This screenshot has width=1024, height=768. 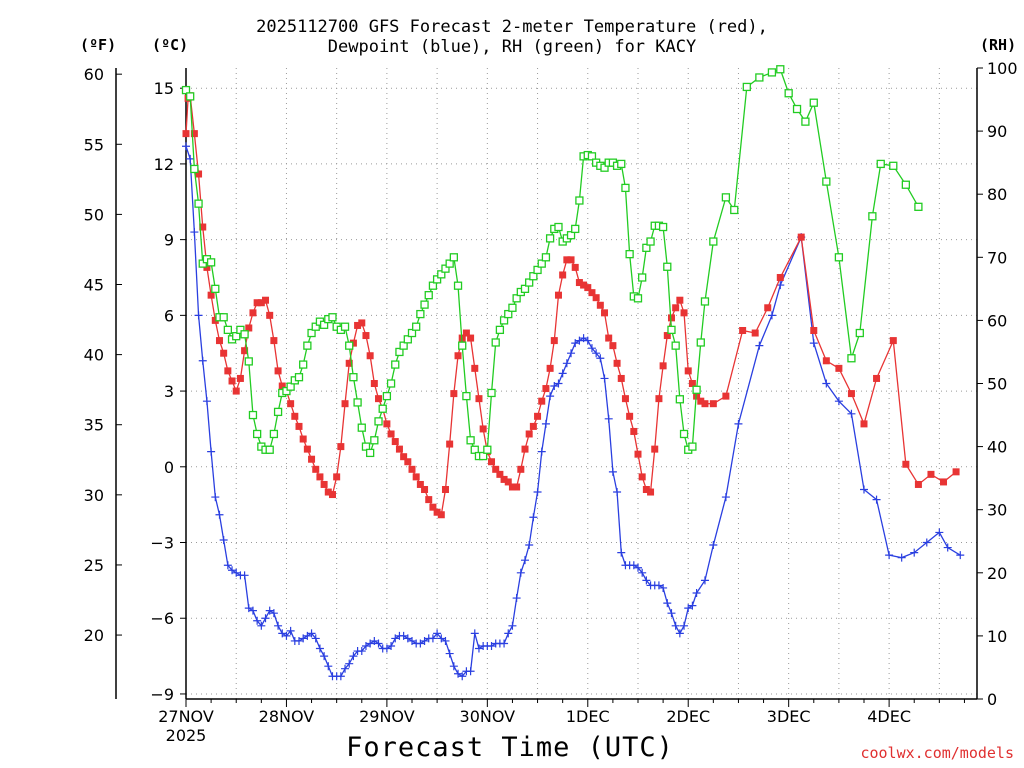 I want to click on celsius-tick-label: −6, so click(x=162, y=618).